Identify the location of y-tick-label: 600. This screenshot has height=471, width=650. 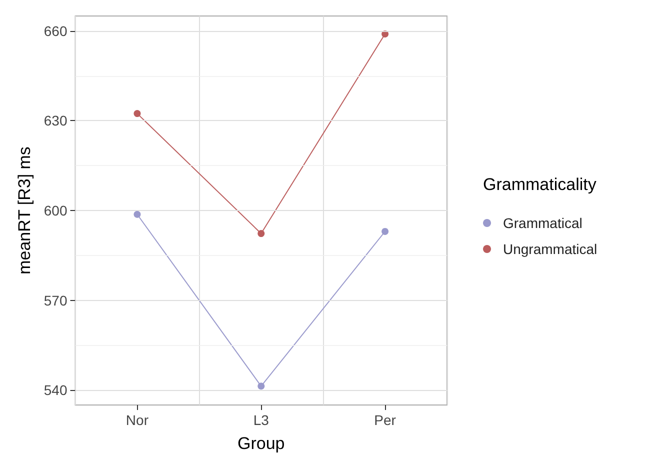
(56, 210).